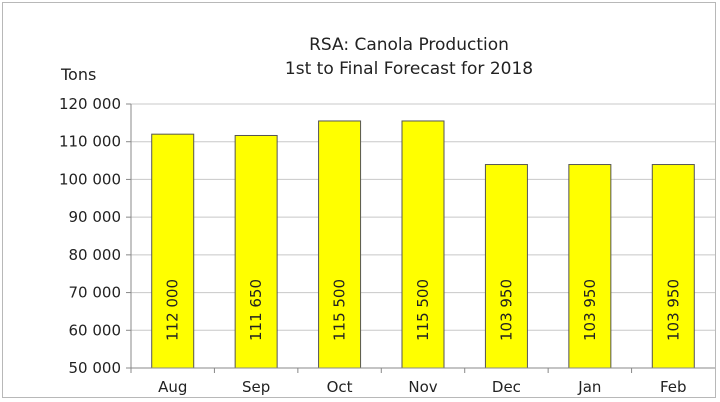 The width and height of the screenshot is (720, 402). I want to click on y-tick-label: 100 000, so click(90, 179).